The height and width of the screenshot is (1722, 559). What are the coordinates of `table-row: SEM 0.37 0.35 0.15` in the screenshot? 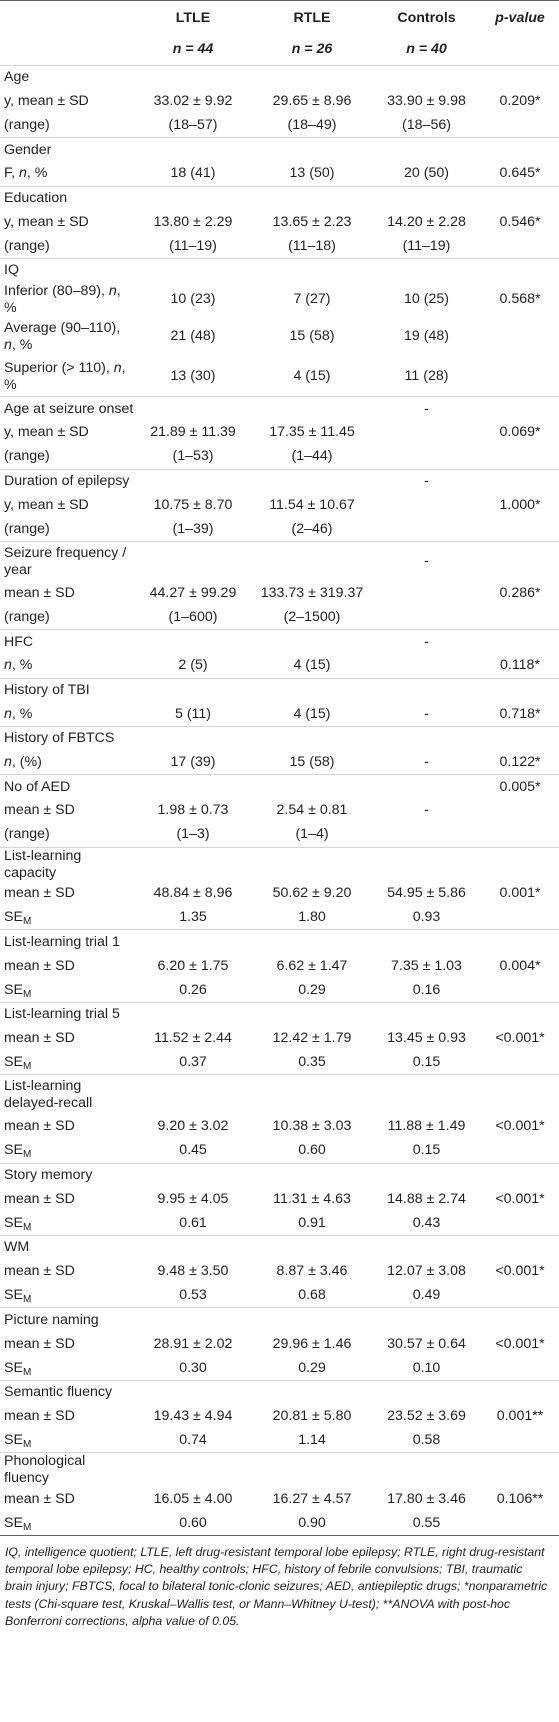 It's located at (279, 1063).